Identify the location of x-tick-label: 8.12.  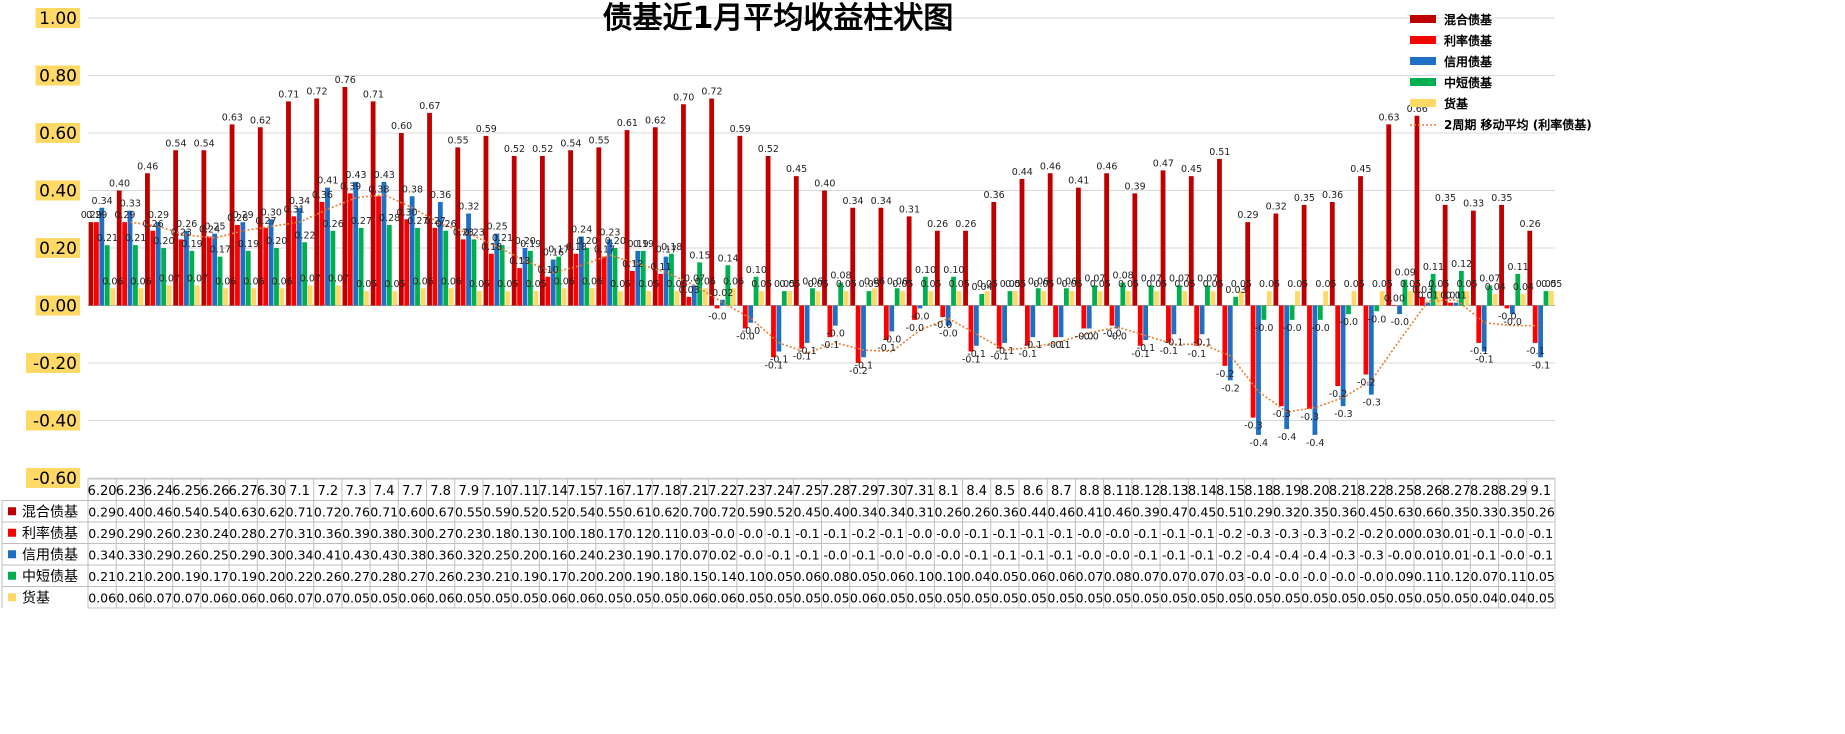
(1145, 491).